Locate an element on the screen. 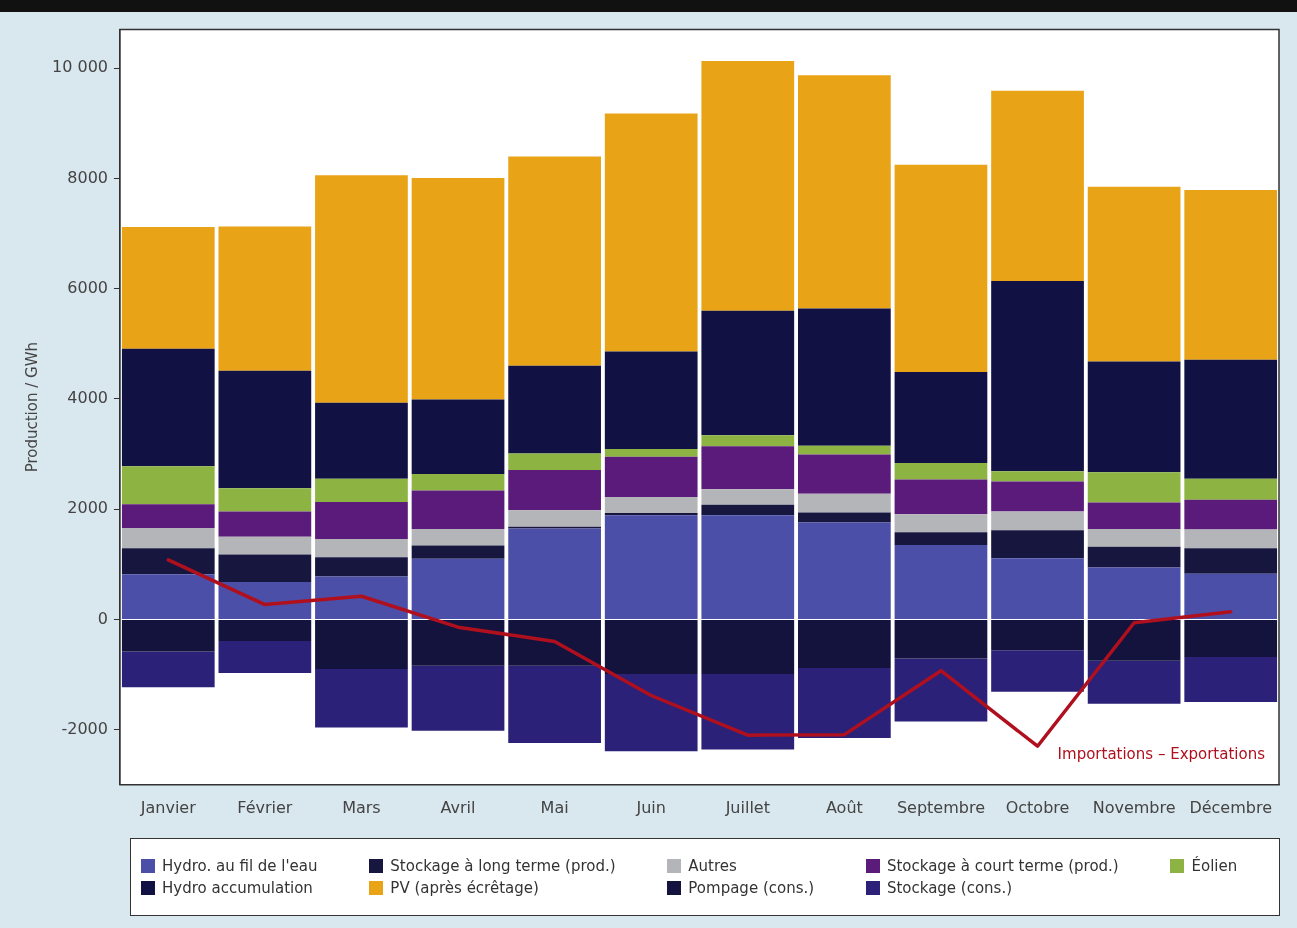 Image resolution: width=1297 pixels, height=928 pixels. x-tick-label: Février is located at coordinates (265, 807).